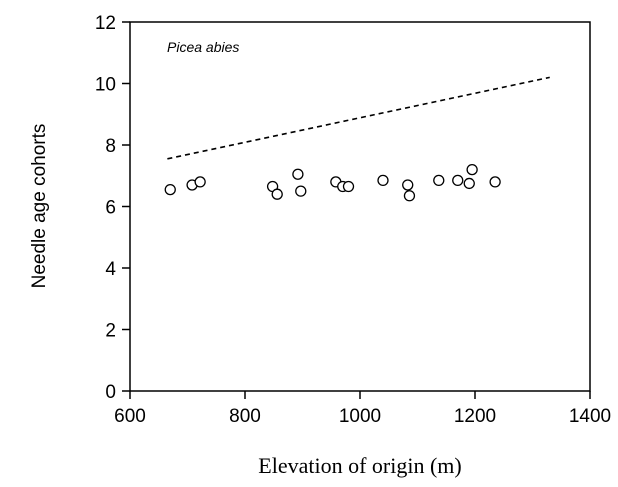 This screenshot has width=618, height=487. I want to click on x-tick-label: 1400, so click(590, 416).